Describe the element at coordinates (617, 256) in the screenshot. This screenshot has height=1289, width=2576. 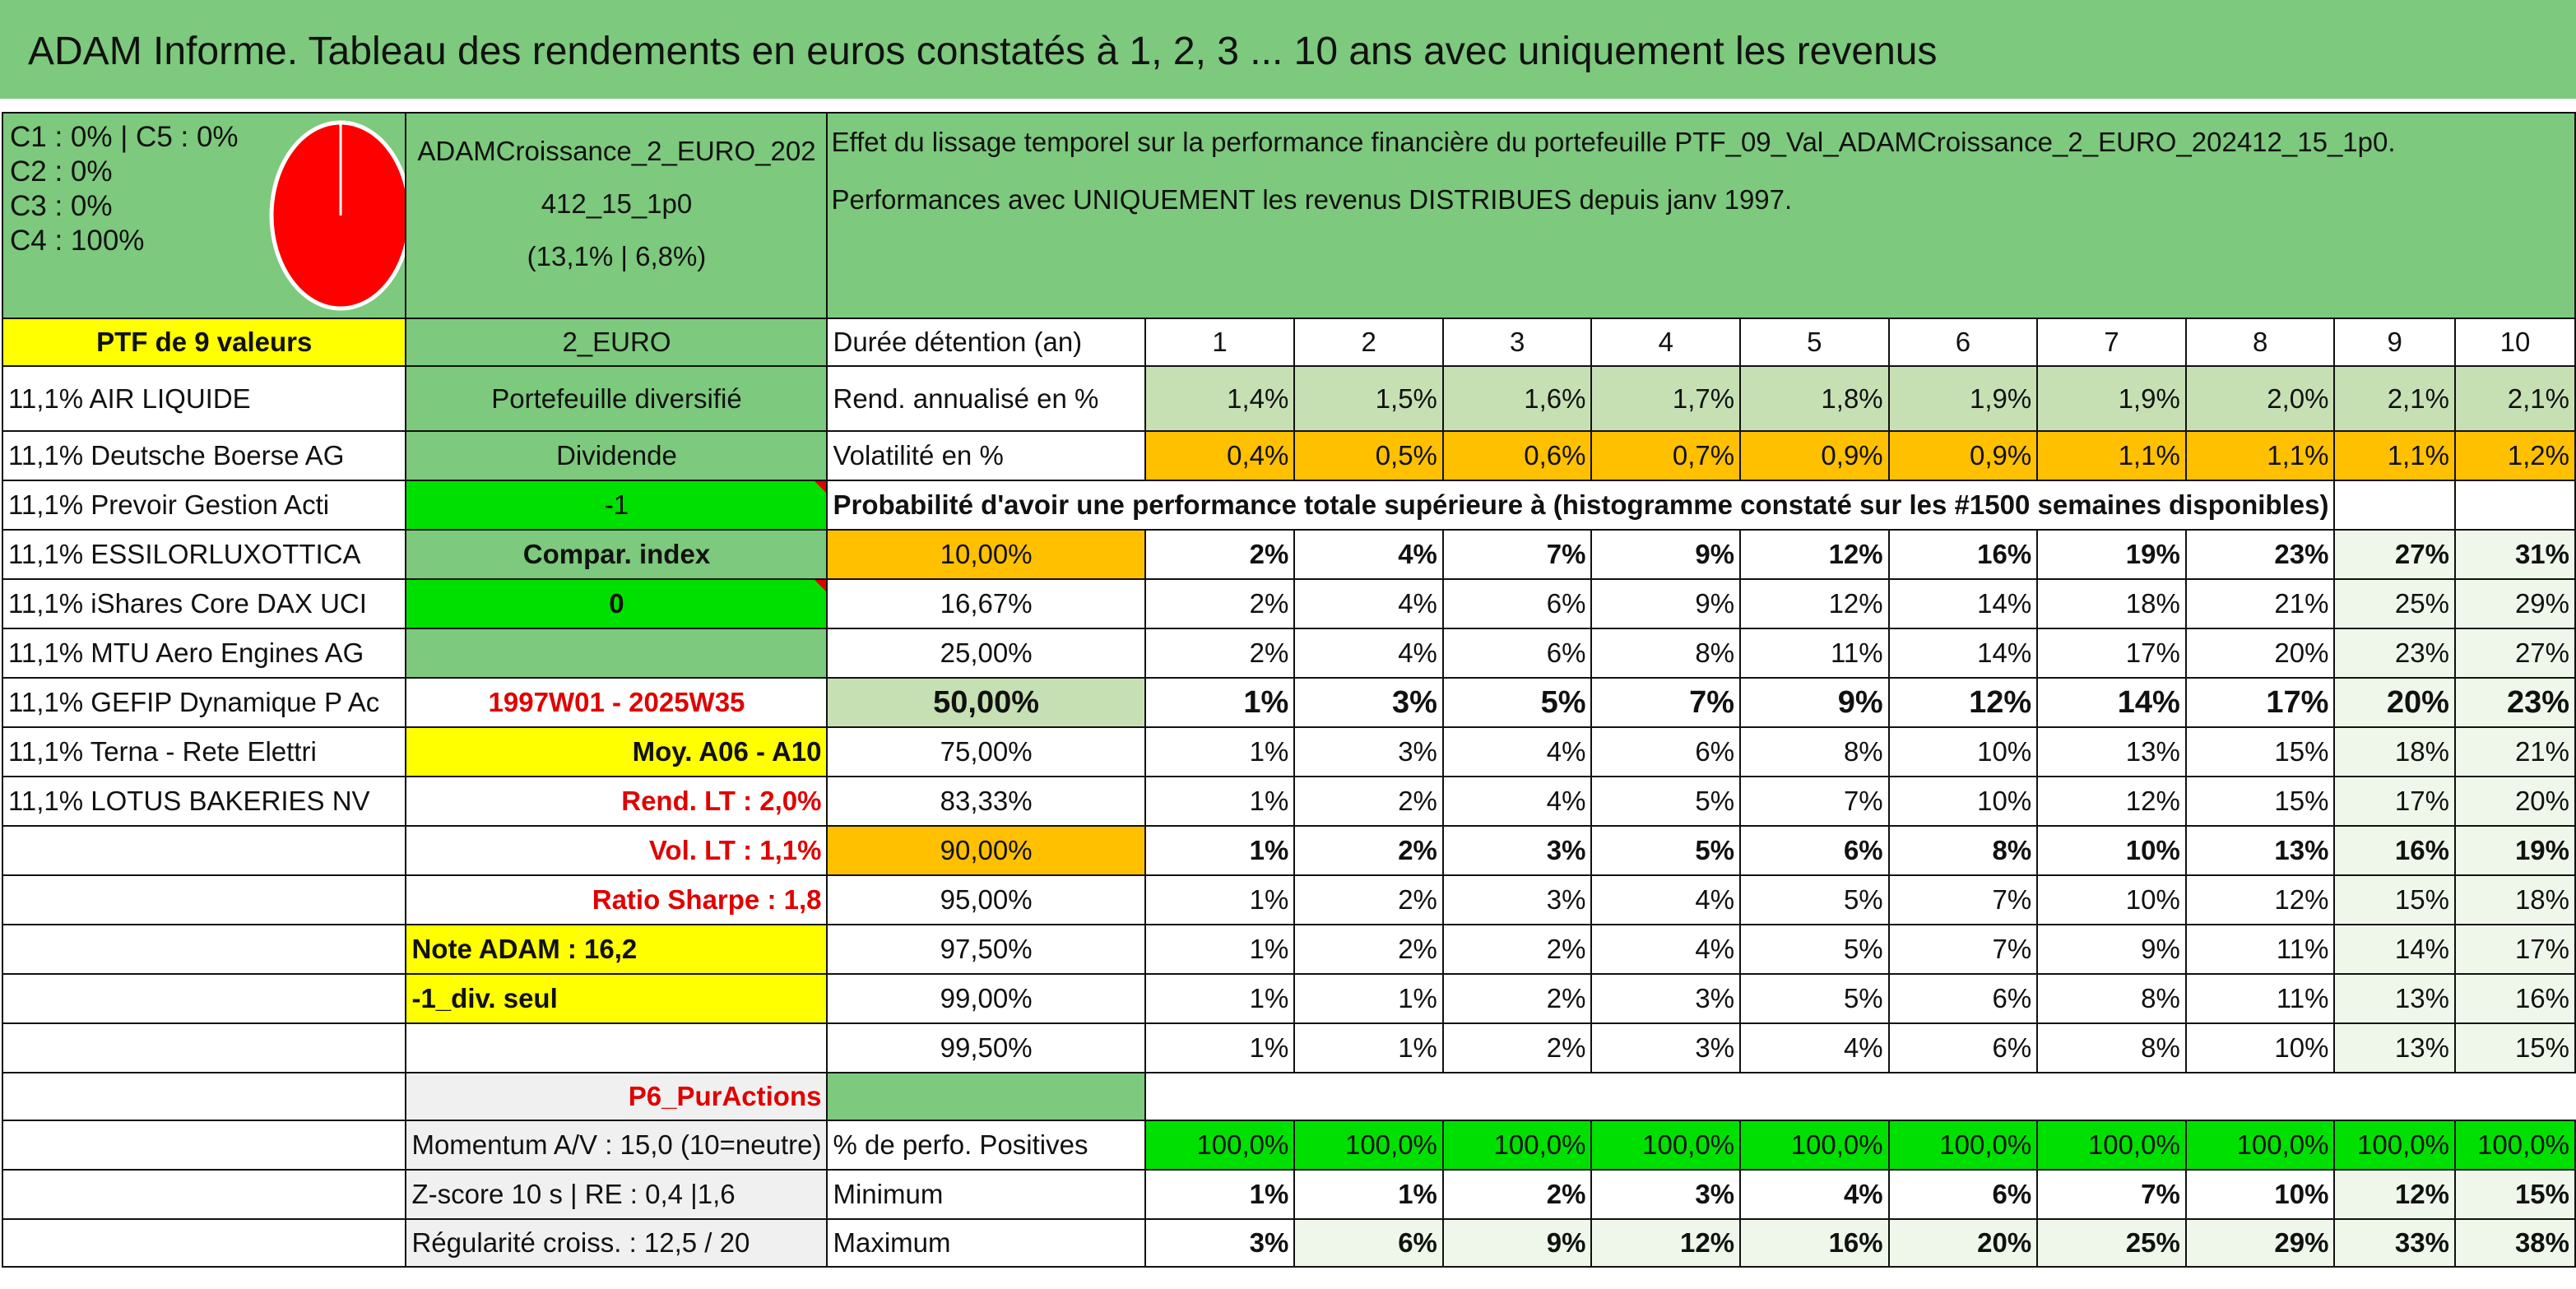
I see `fund-stats: (13,1% | 6,8%)` at that location.